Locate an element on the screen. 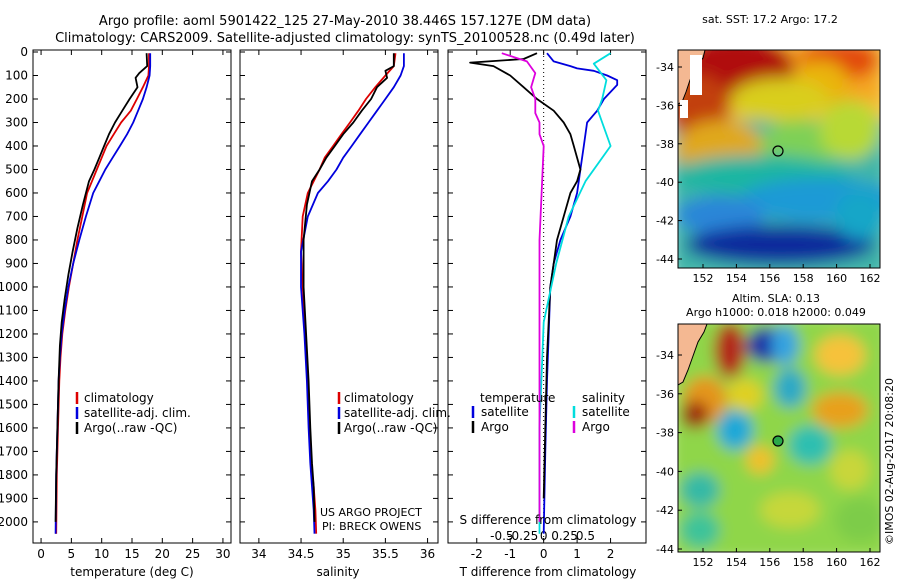  diff-temp-satellite-line is located at coordinates (580, 293).